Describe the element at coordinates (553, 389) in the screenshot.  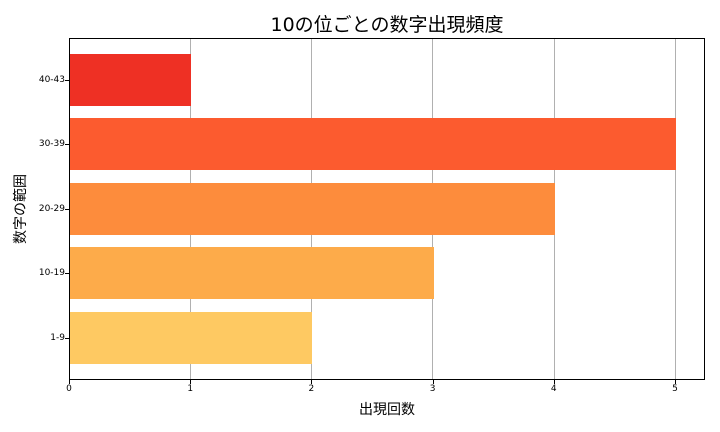
I see `x-tick-label: 4` at that location.